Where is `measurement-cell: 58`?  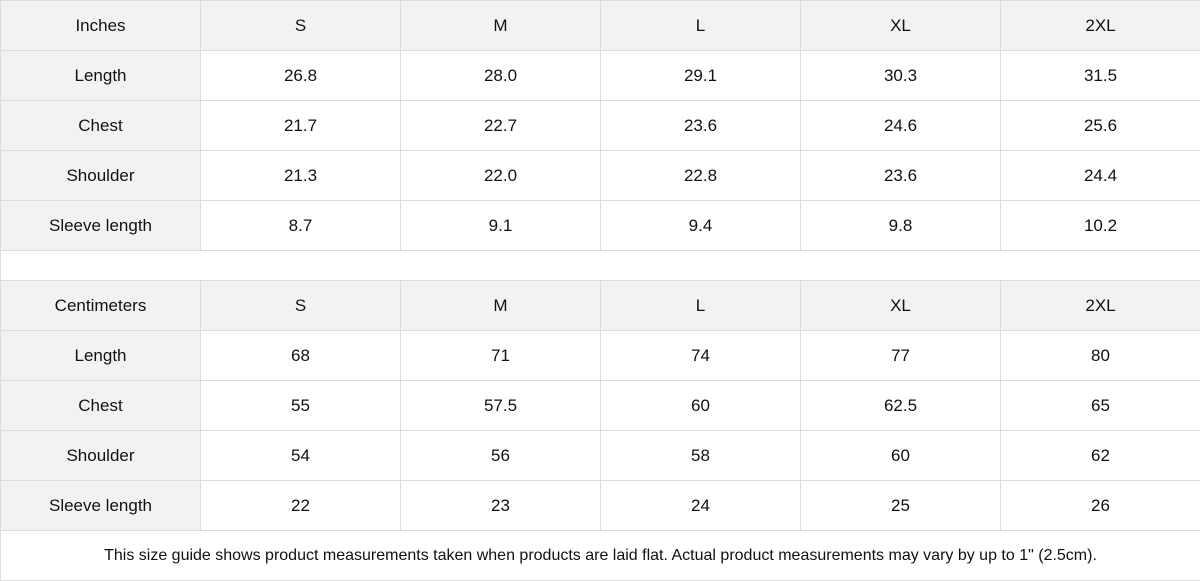 measurement-cell: 58 is located at coordinates (701, 456).